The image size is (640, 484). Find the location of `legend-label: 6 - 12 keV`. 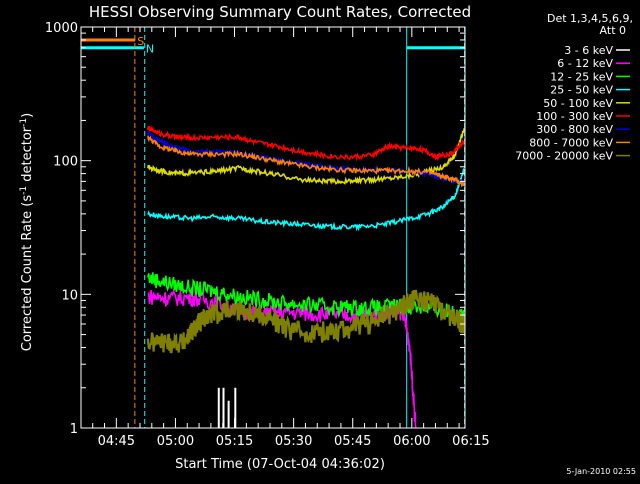

legend-label: 6 - 12 keV is located at coordinates (585, 63).